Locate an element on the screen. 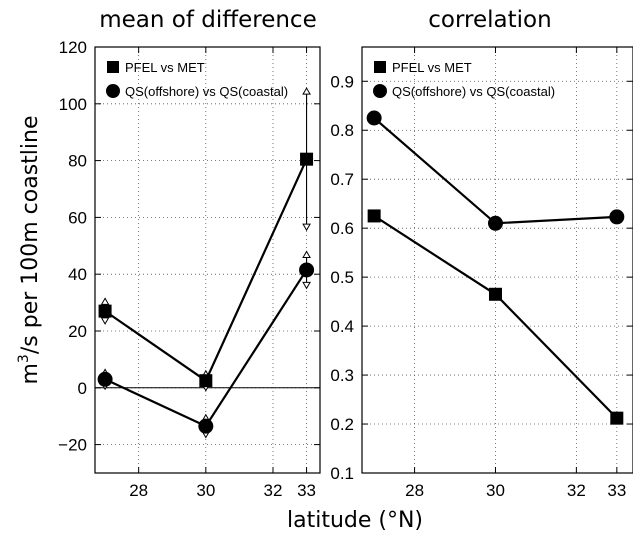 This screenshot has height=540, width=633. y-tick-label: 120 is located at coordinates (73, 47).